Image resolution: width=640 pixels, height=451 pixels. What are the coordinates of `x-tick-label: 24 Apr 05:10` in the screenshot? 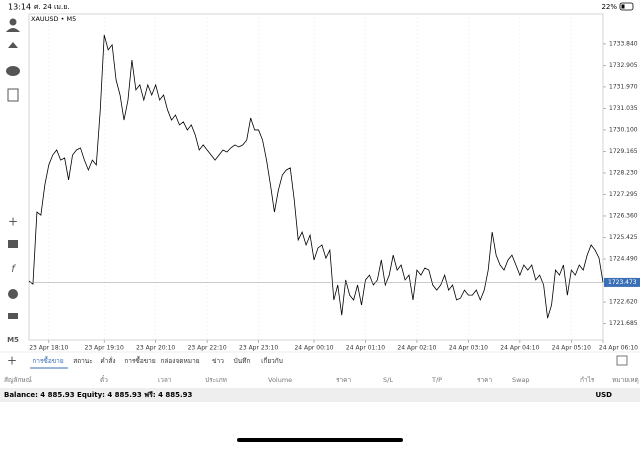 It's located at (571, 348).